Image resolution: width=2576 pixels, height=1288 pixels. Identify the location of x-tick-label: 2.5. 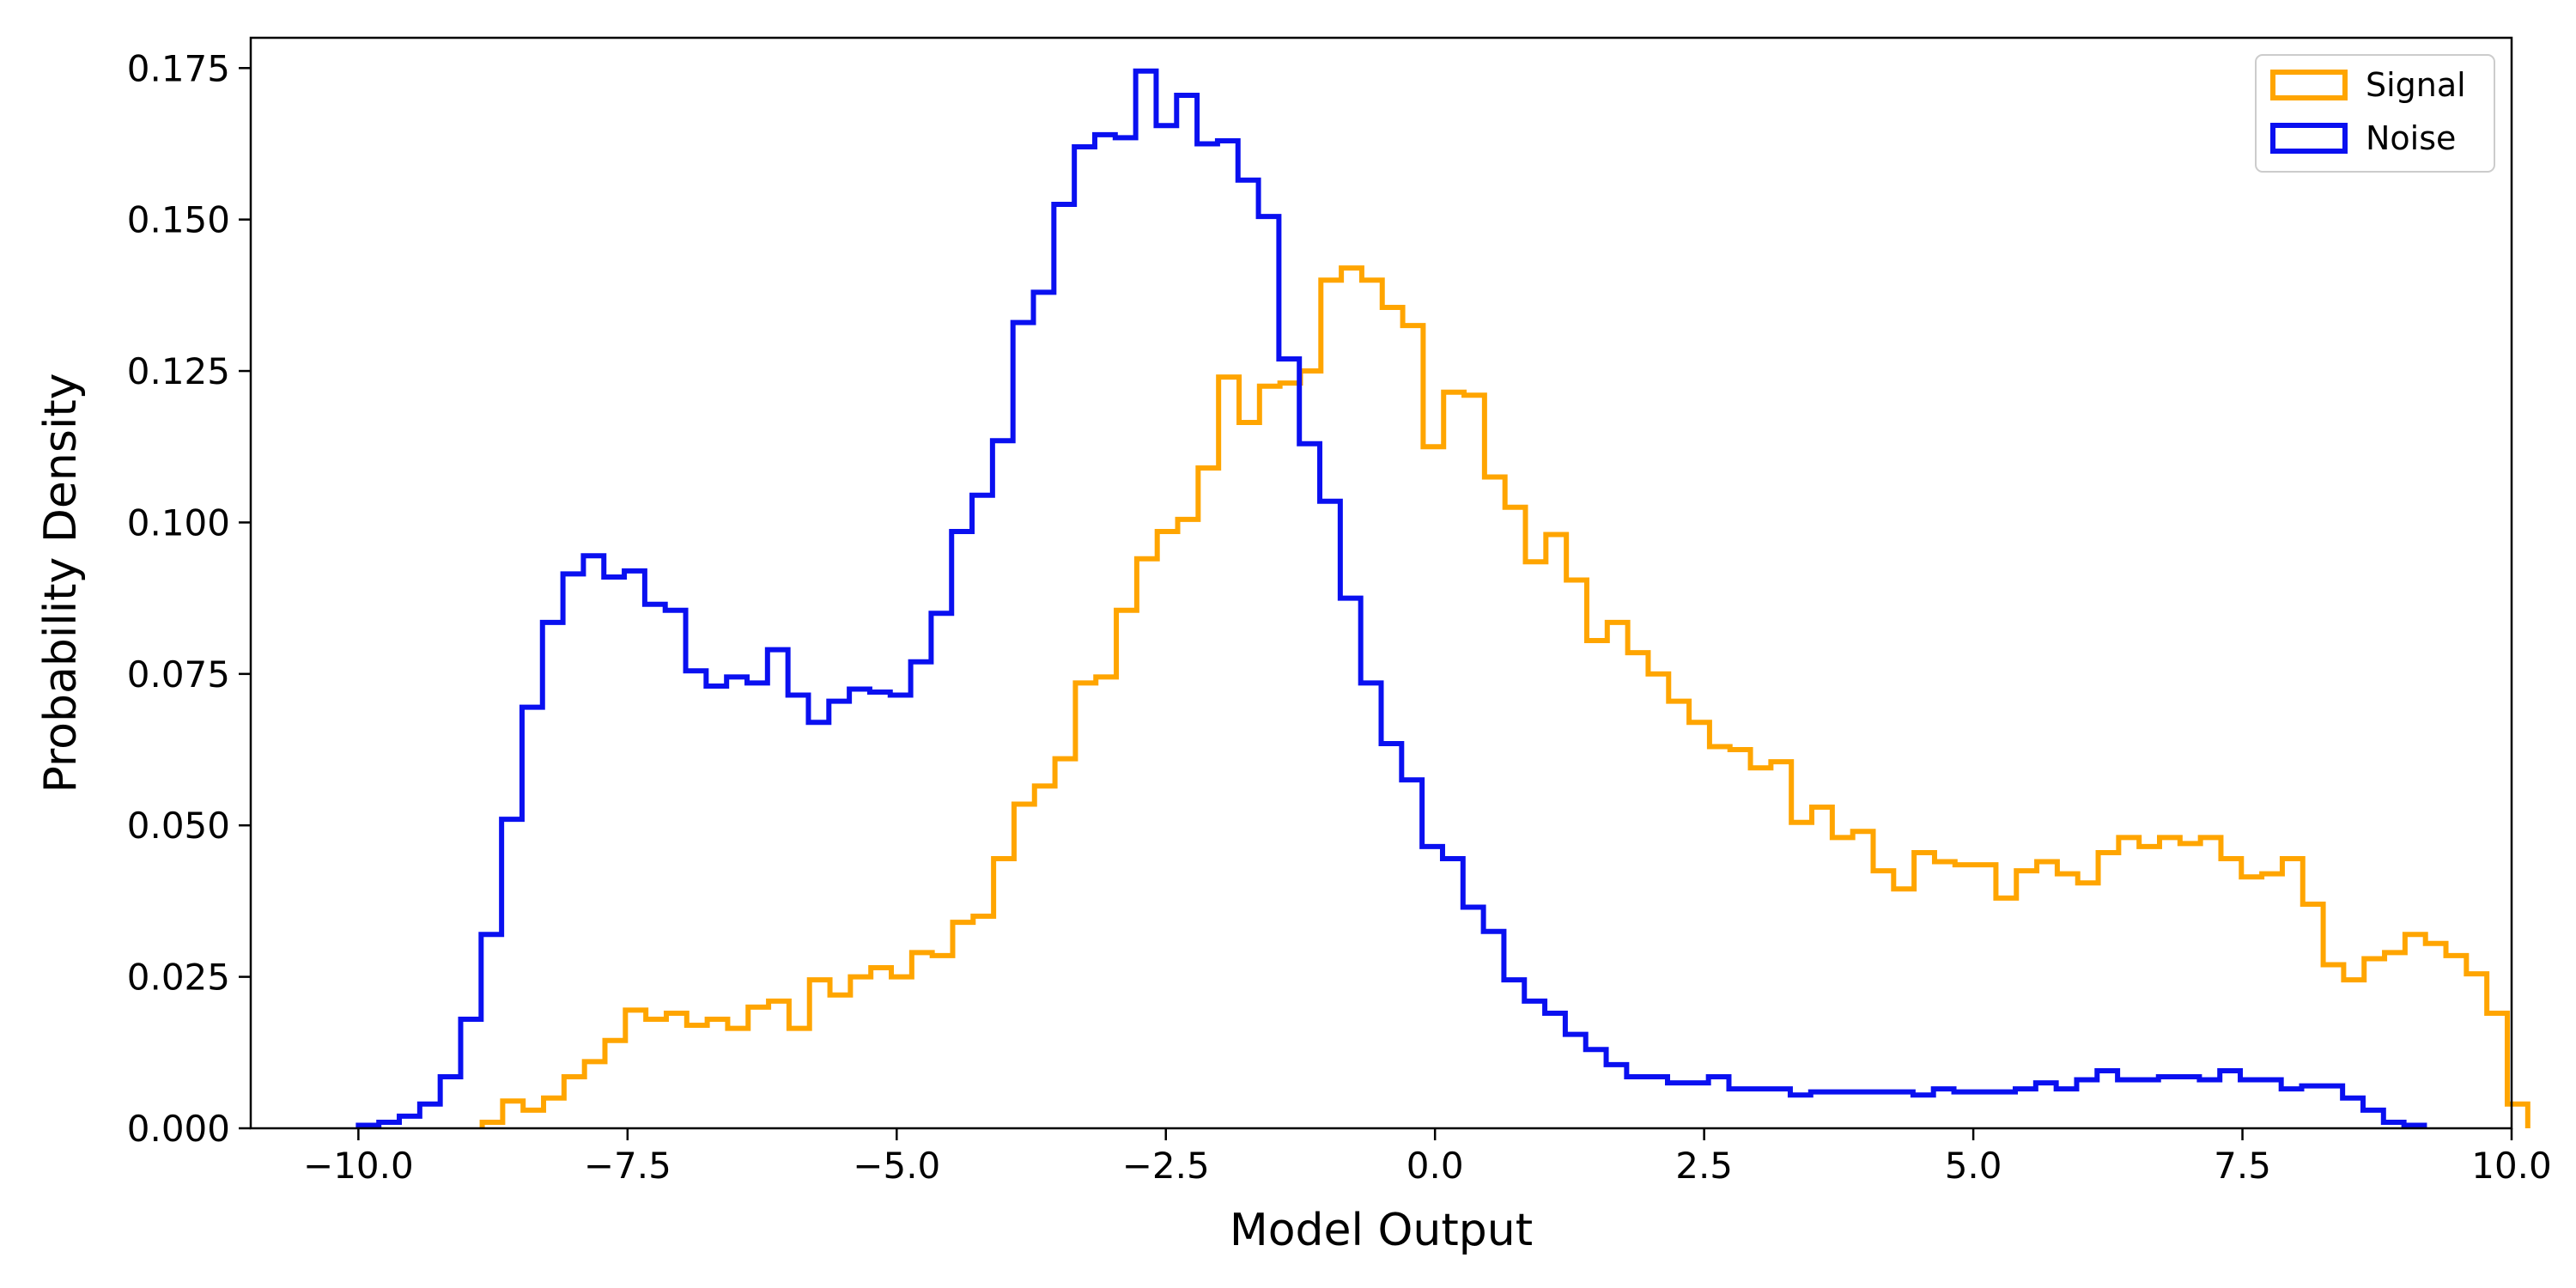
(1704, 1166).